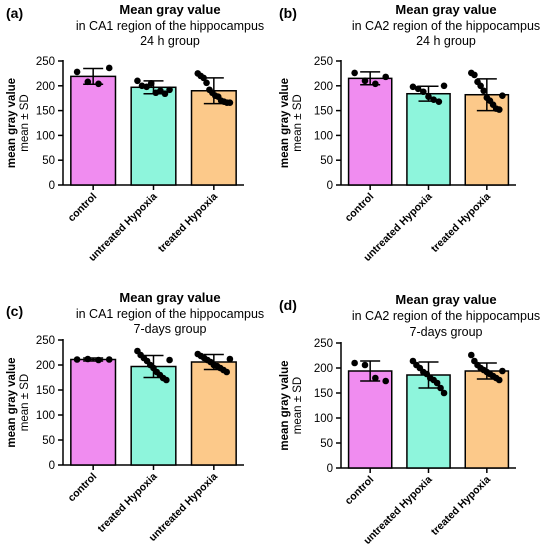 The image size is (550, 546). Describe the element at coordinates (446, 26) in the screenshot. I see `chart-subtitle: in CA2 region of the hippocampus` at that location.